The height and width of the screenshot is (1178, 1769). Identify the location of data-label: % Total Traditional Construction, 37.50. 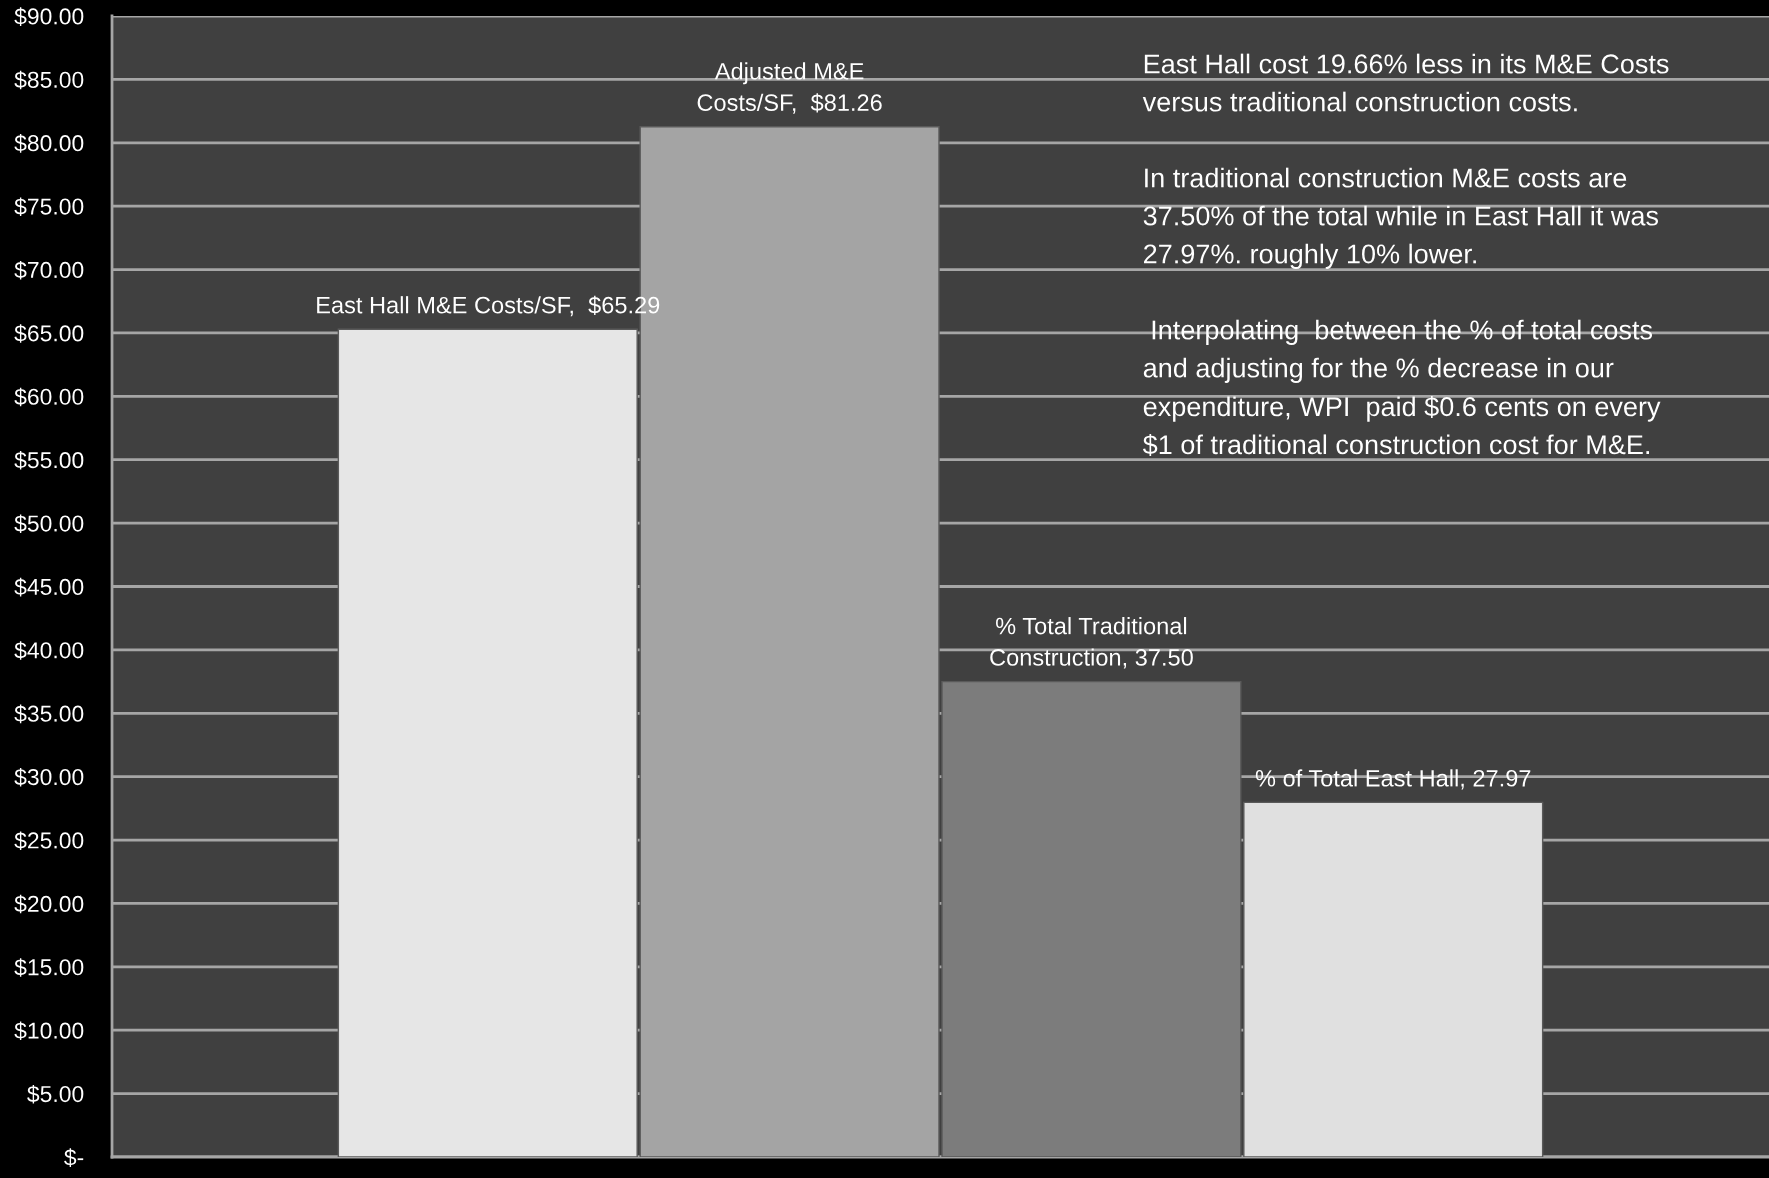
(1091, 643).